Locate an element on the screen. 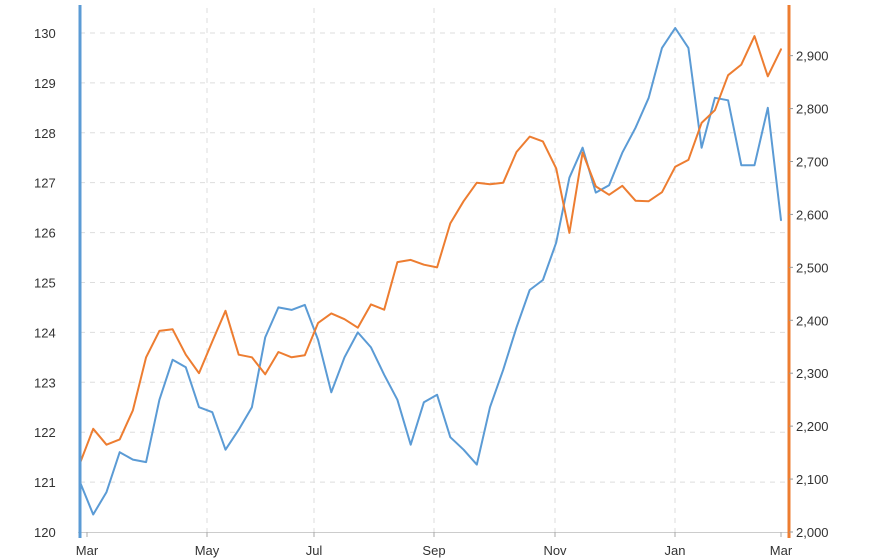 The image size is (888, 560). x-tick-label: Jan is located at coordinates (675, 550).